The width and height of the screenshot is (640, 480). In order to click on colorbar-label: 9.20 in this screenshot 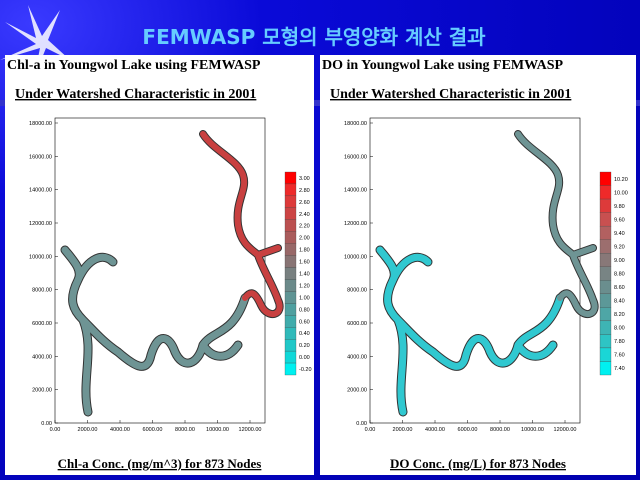, I will do `click(619, 247)`.